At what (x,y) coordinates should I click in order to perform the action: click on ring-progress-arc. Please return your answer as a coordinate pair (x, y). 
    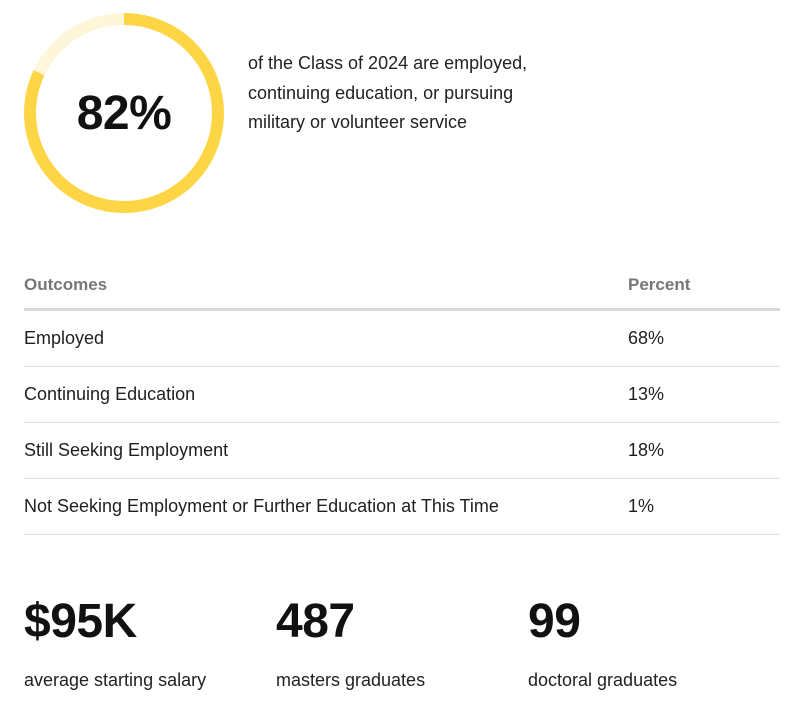
    Looking at the image, I should click on (124, 113).